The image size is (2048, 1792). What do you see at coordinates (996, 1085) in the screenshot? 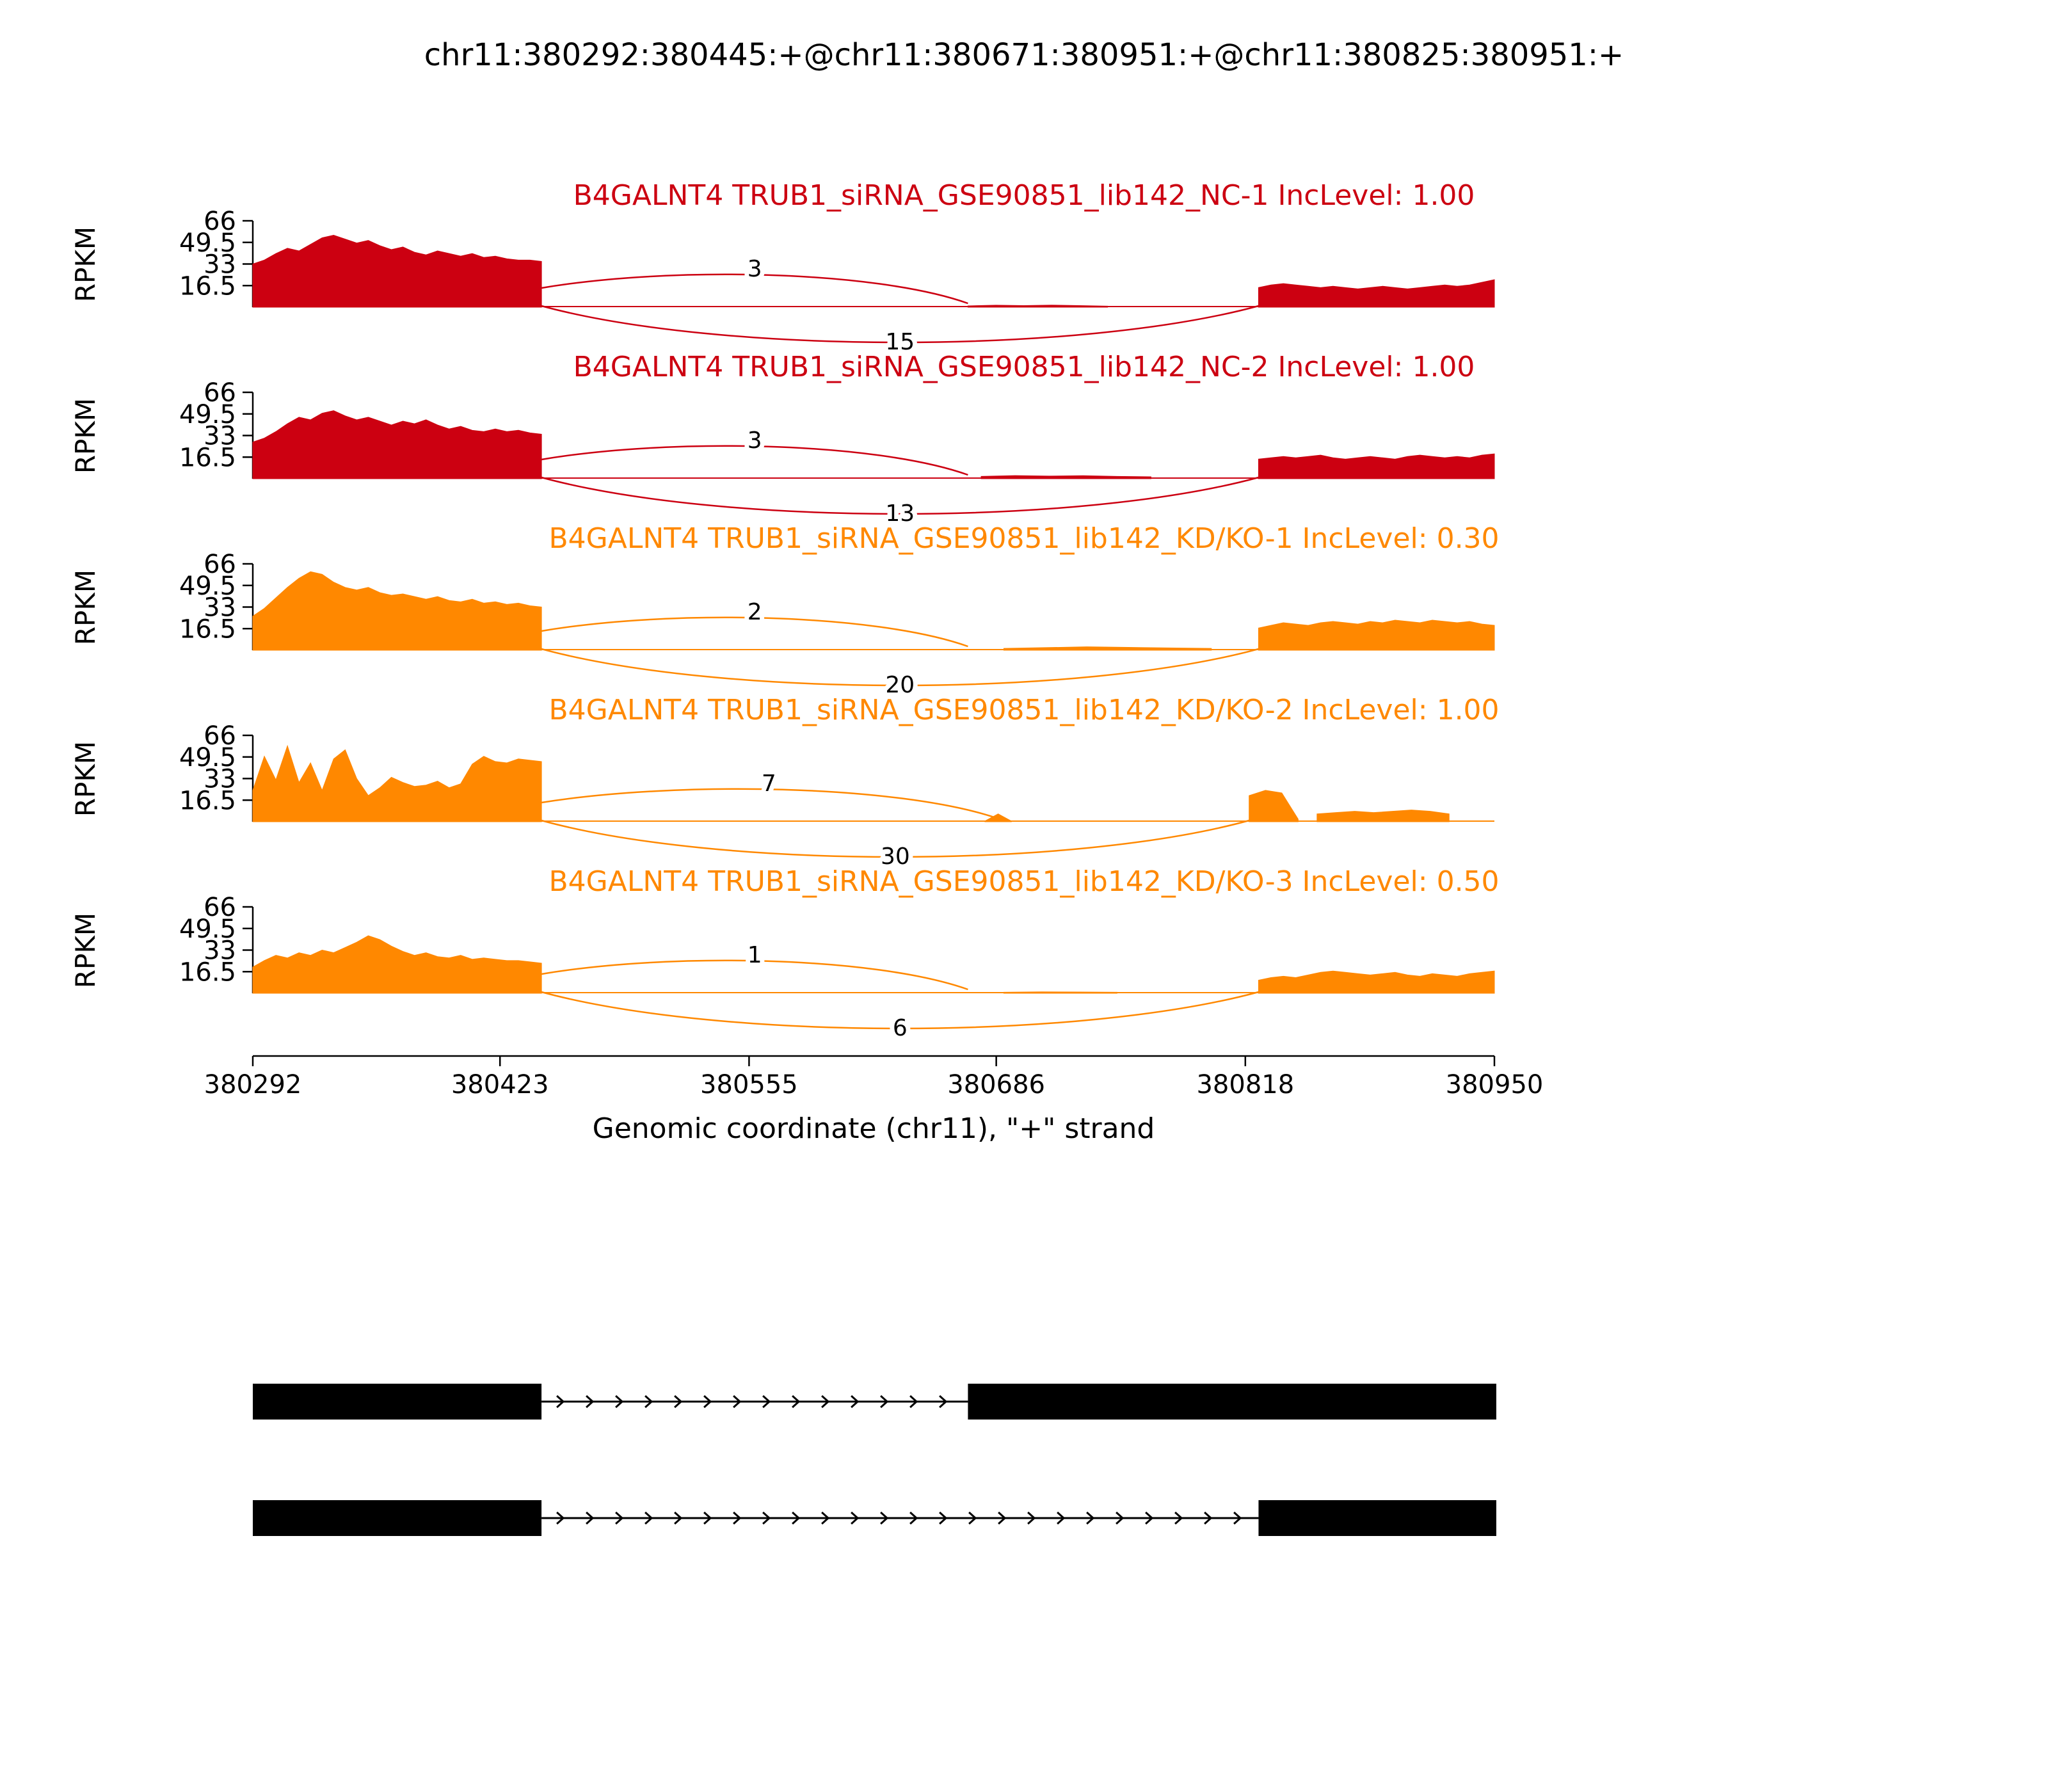
I see `x-tick-label: 380686` at bounding box center [996, 1085].